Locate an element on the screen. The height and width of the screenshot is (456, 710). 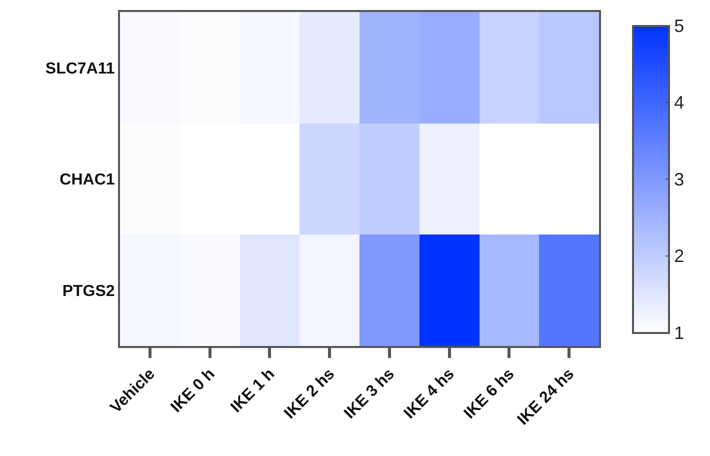
x-tick-label: IKE 4 hs is located at coordinates (429, 394).